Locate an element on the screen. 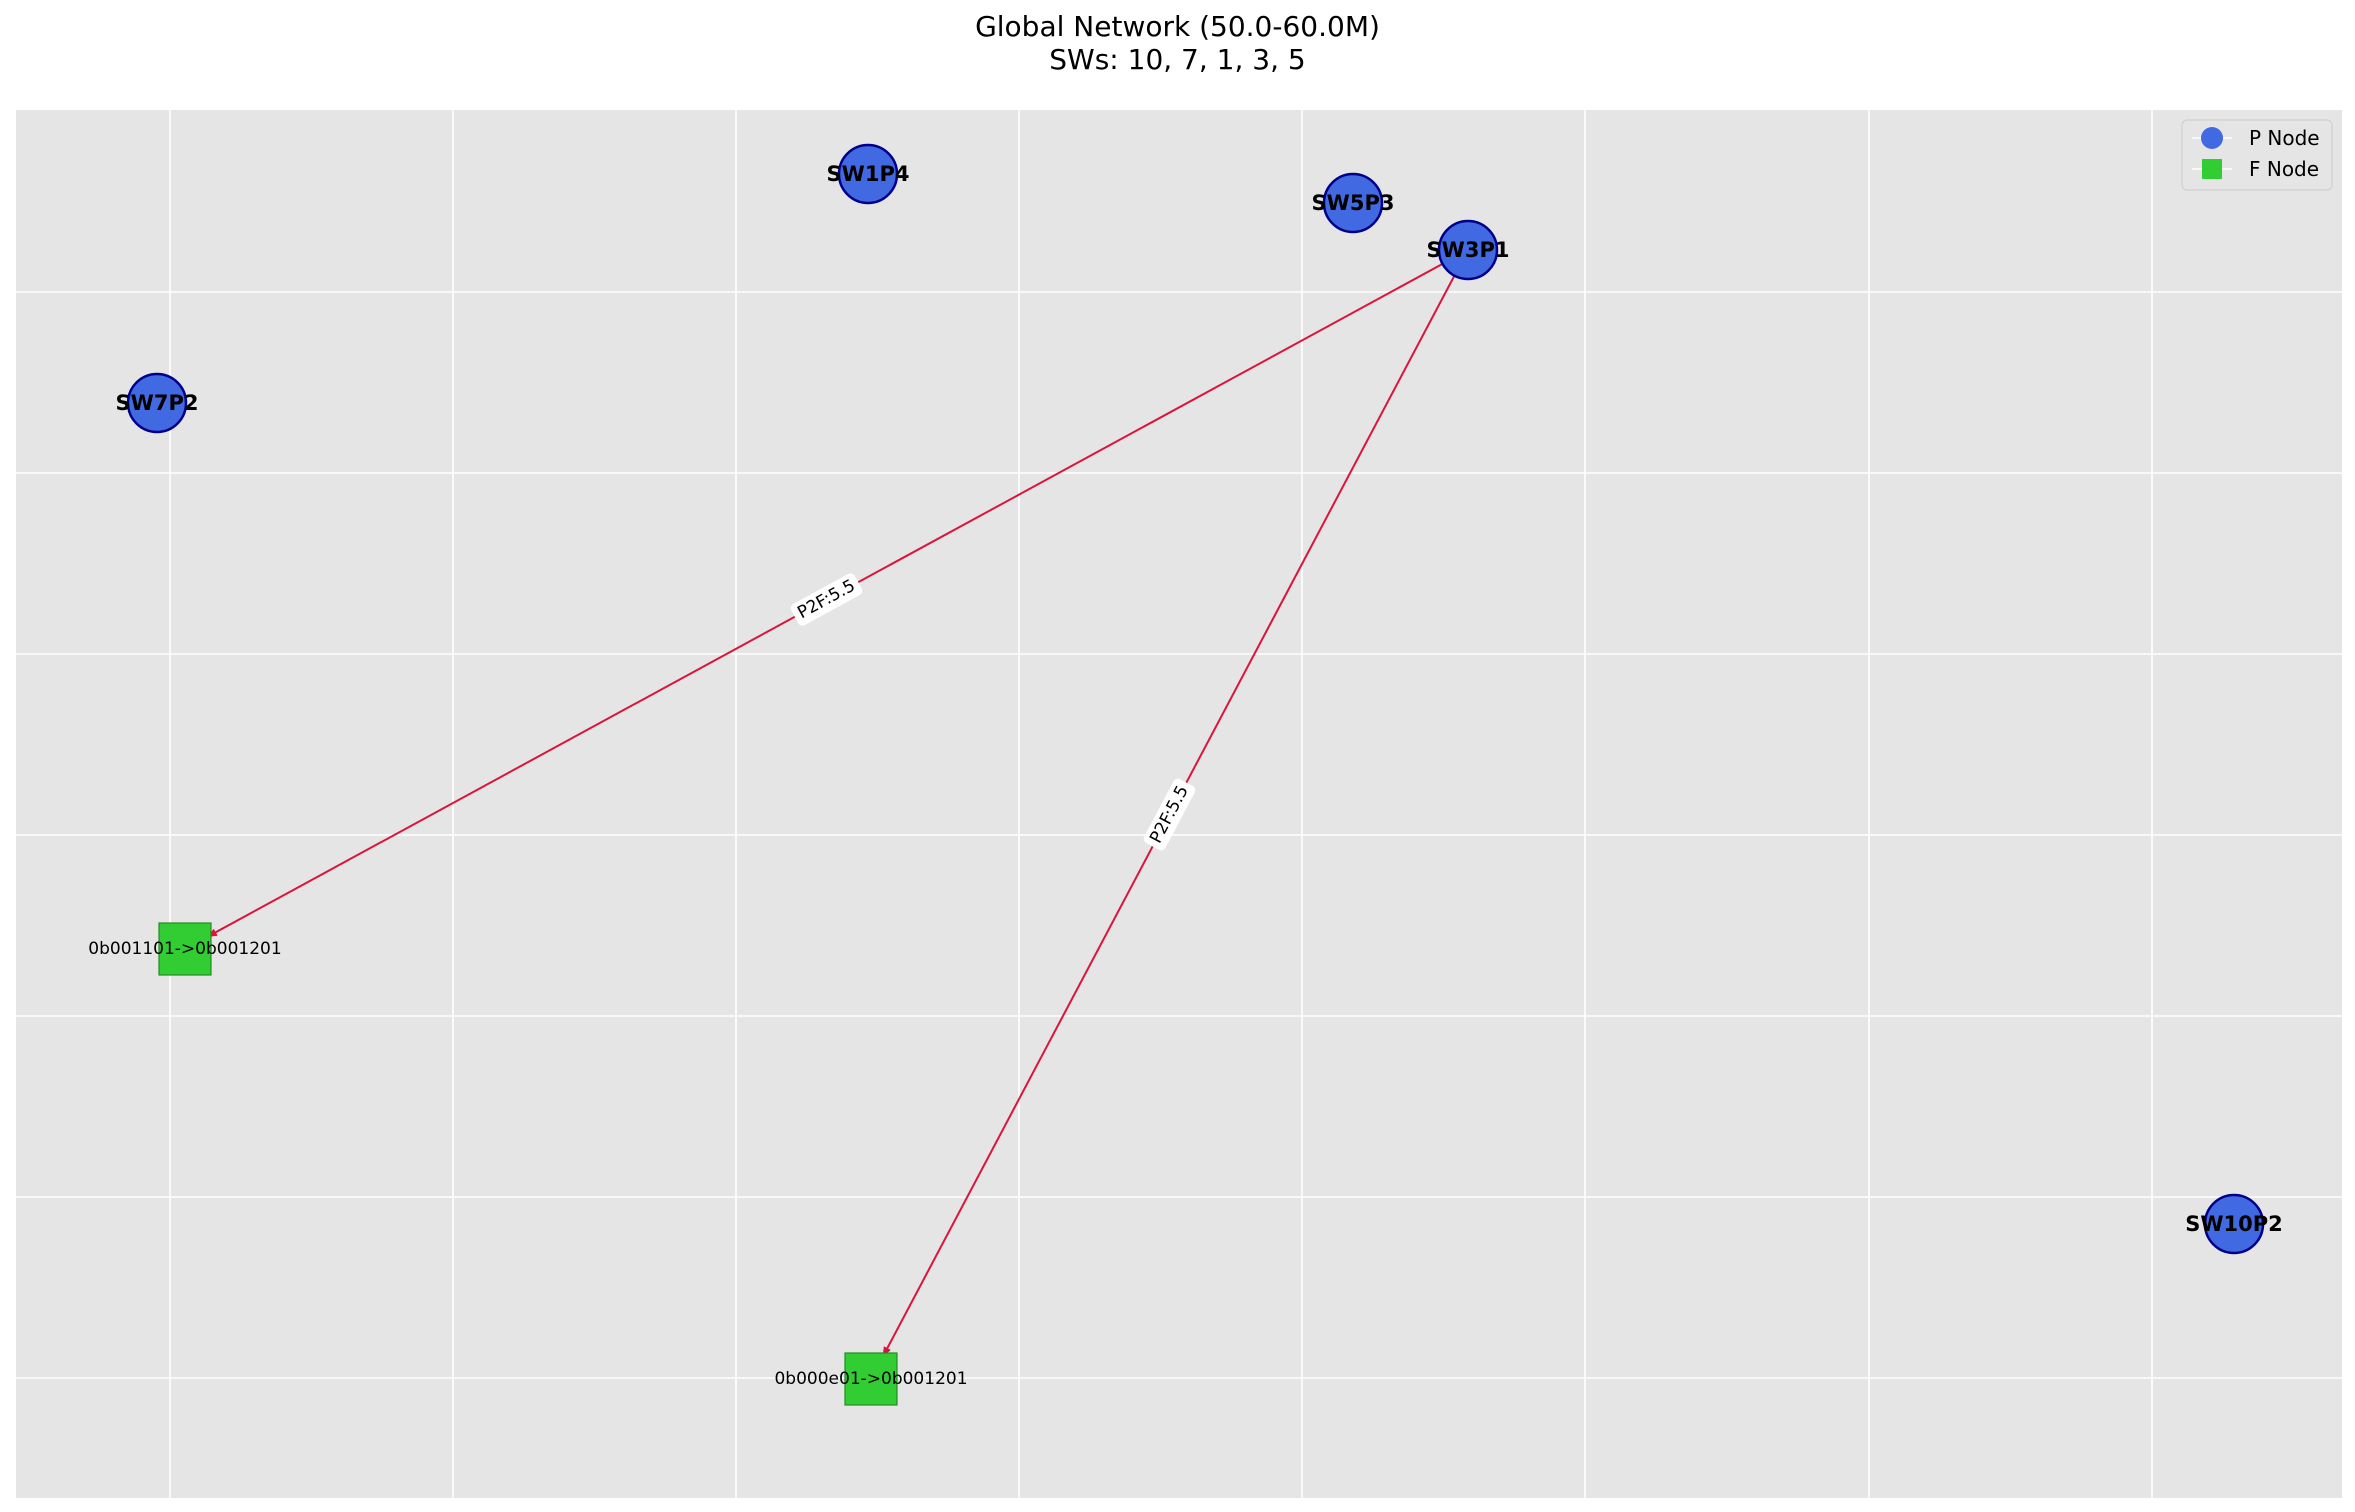 This screenshot has width=2355, height=1512. p-node-label: SW1P4 is located at coordinates (868, 174).